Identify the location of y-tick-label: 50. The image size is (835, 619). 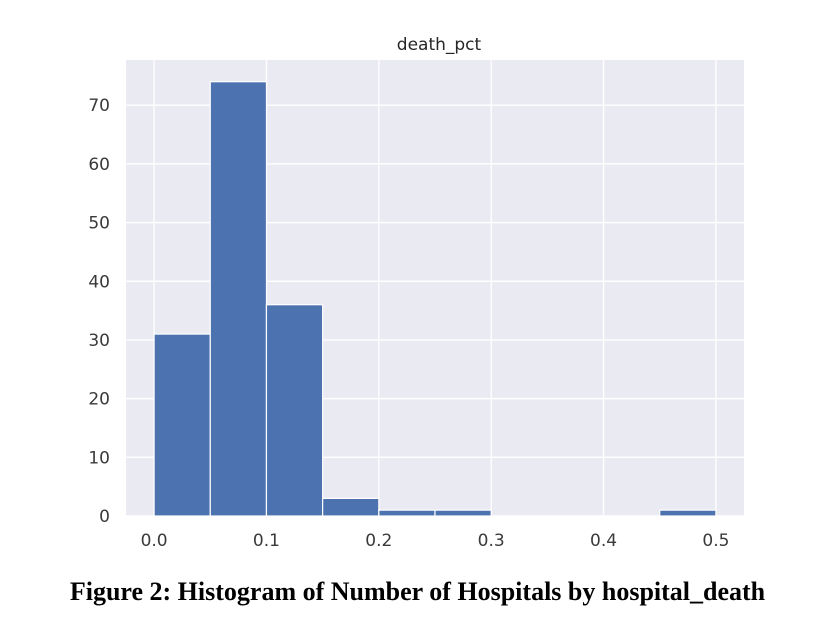
(99, 224).